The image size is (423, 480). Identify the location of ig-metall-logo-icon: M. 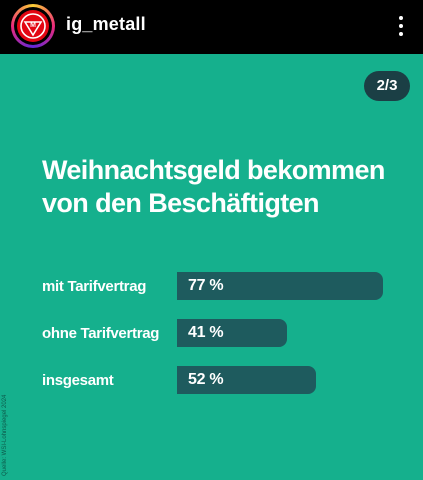
(33, 26).